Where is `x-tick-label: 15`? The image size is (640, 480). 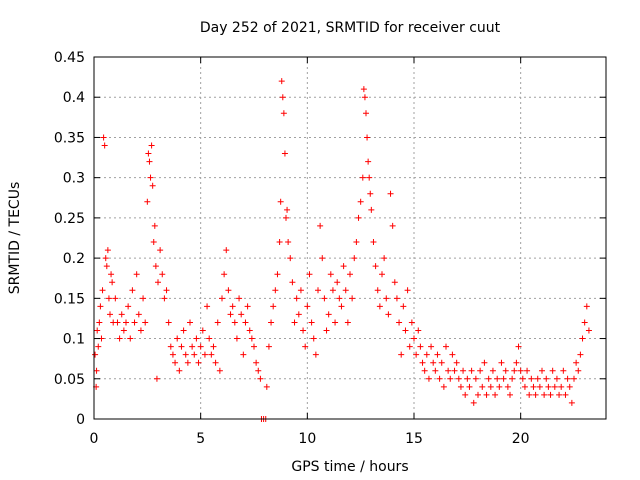
x-tick-label: 15 is located at coordinates (414, 439).